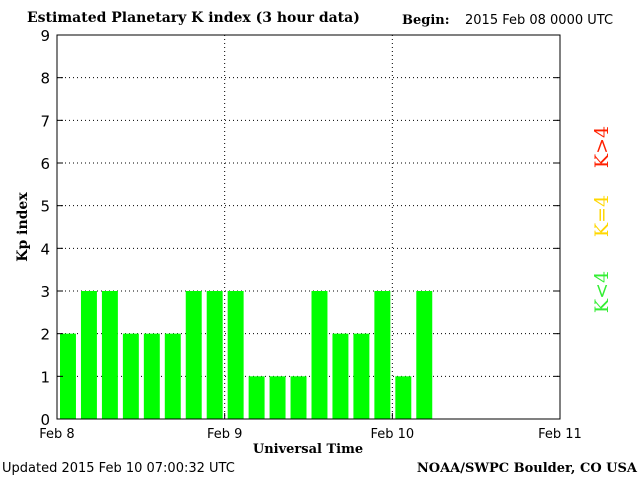 This screenshot has width=640, height=480. Describe the element at coordinates (45, 335) in the screenshot. I see `y-tick-label: 2` at that location.